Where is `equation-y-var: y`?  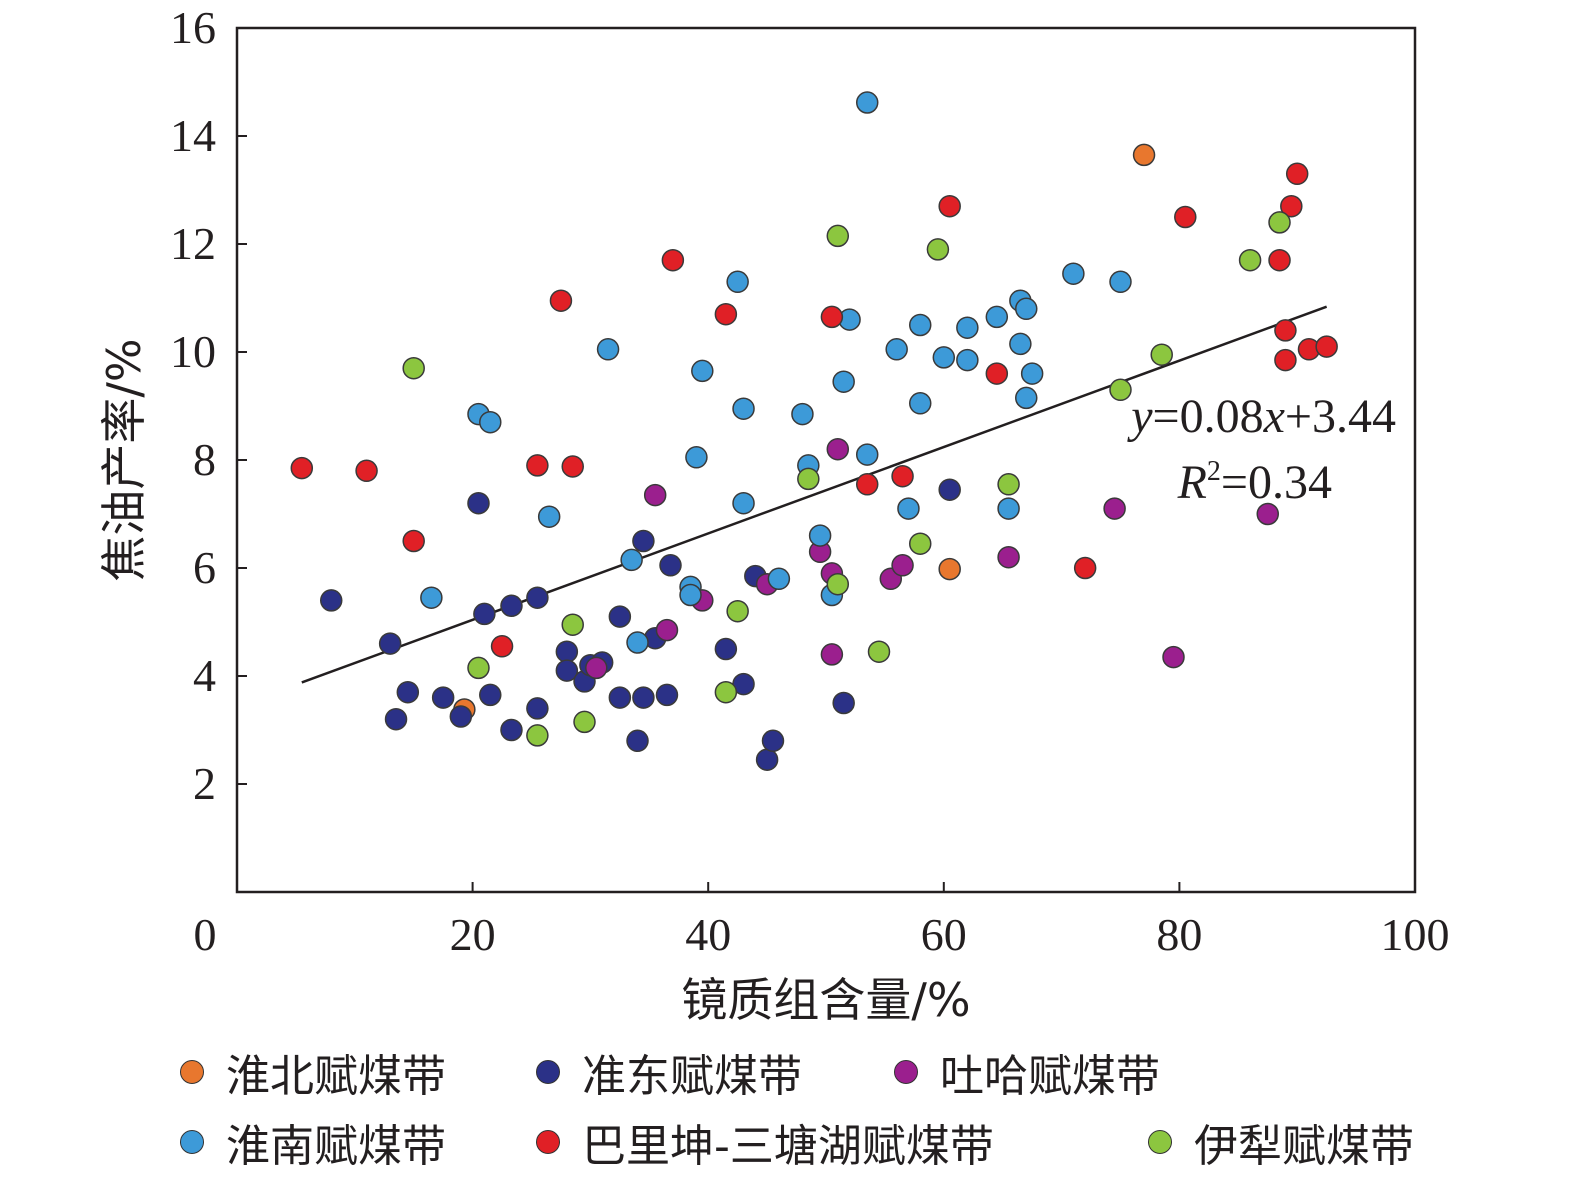 equation-y-var: y is located at coordinates (1139, 416).